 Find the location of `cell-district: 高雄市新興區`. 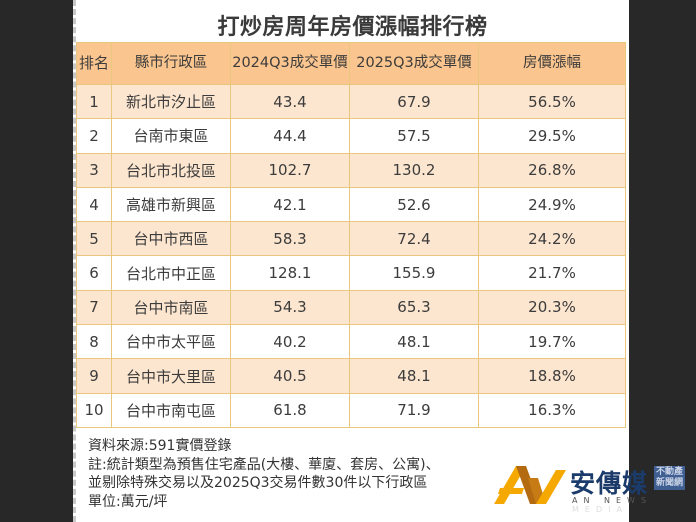

cell-district: 高雄市新興區 is located at coordinates (171, 204).